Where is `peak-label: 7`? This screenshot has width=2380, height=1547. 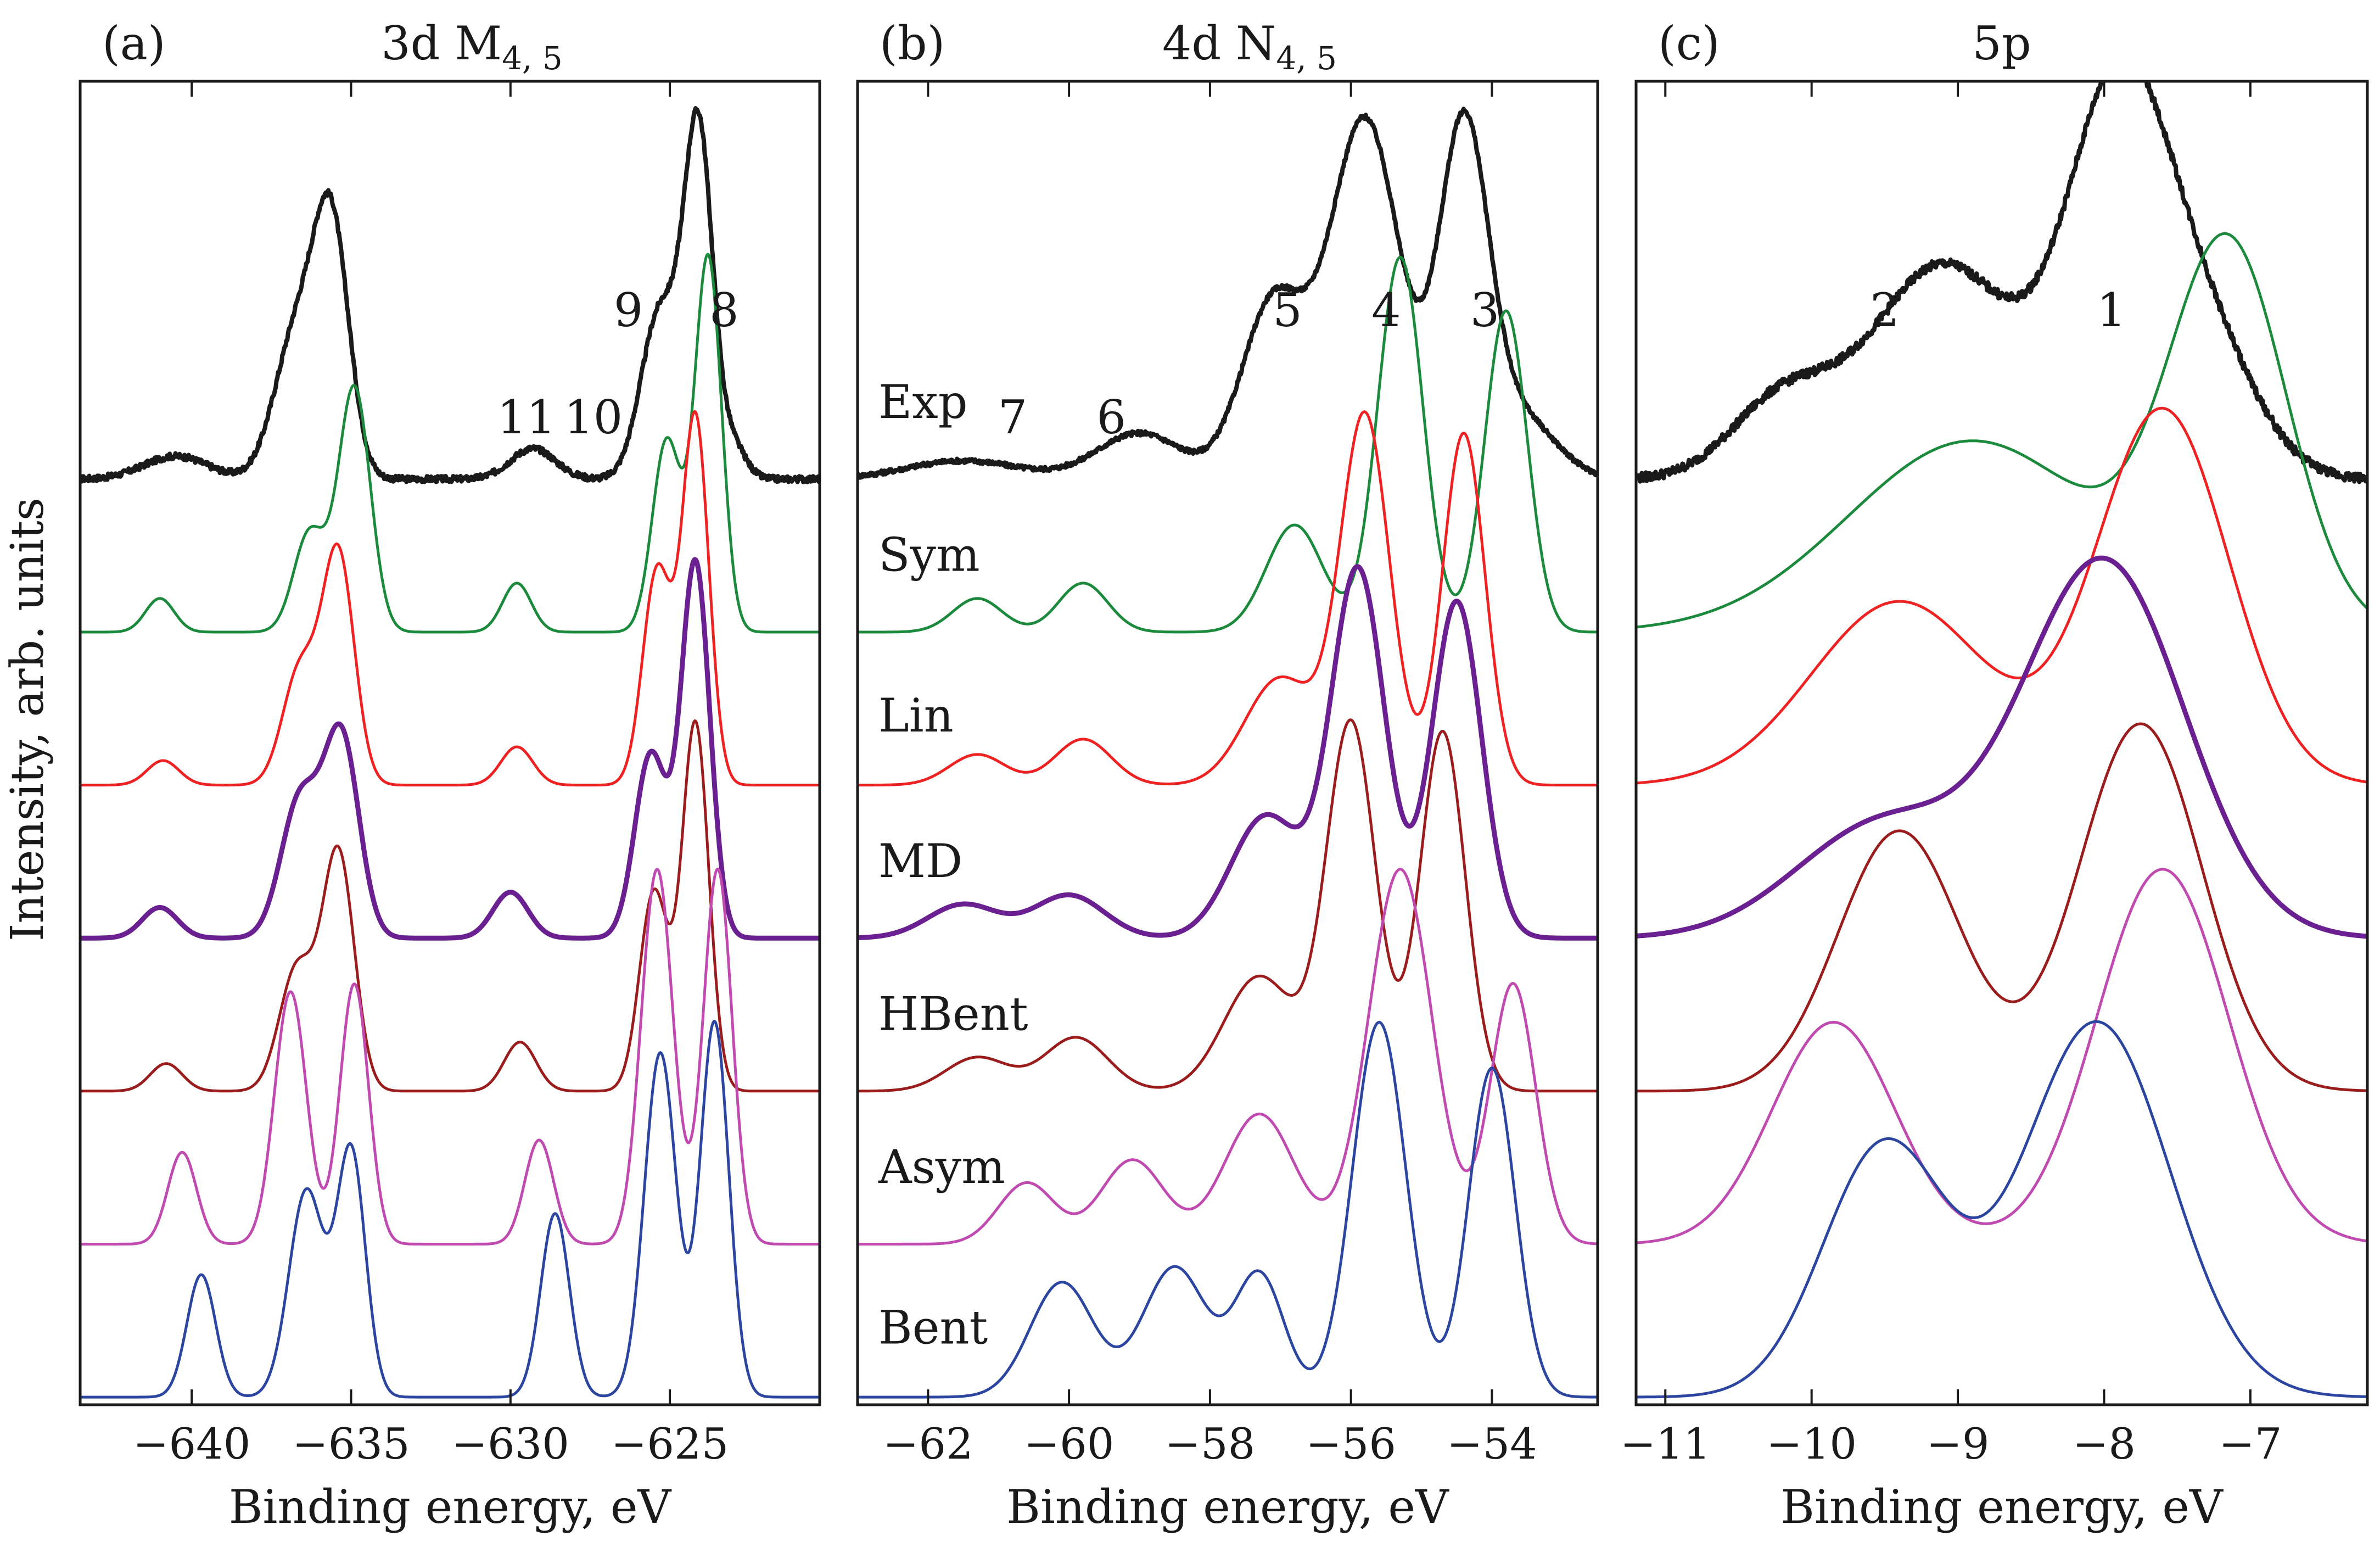 peak-label: 7 is located at coordinates (1012, 417).